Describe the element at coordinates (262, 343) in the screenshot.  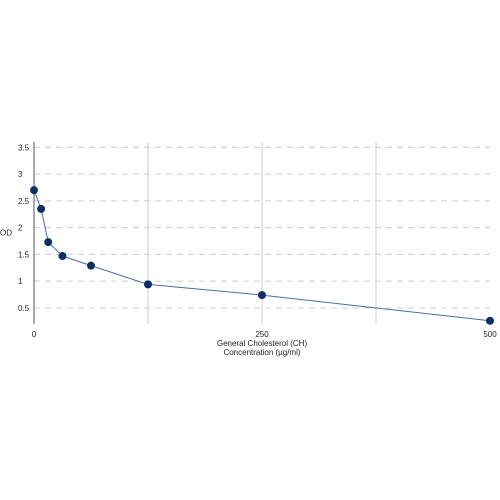
I see `x-axis-title-line-1: General Cholesterol (CH)` at that location.